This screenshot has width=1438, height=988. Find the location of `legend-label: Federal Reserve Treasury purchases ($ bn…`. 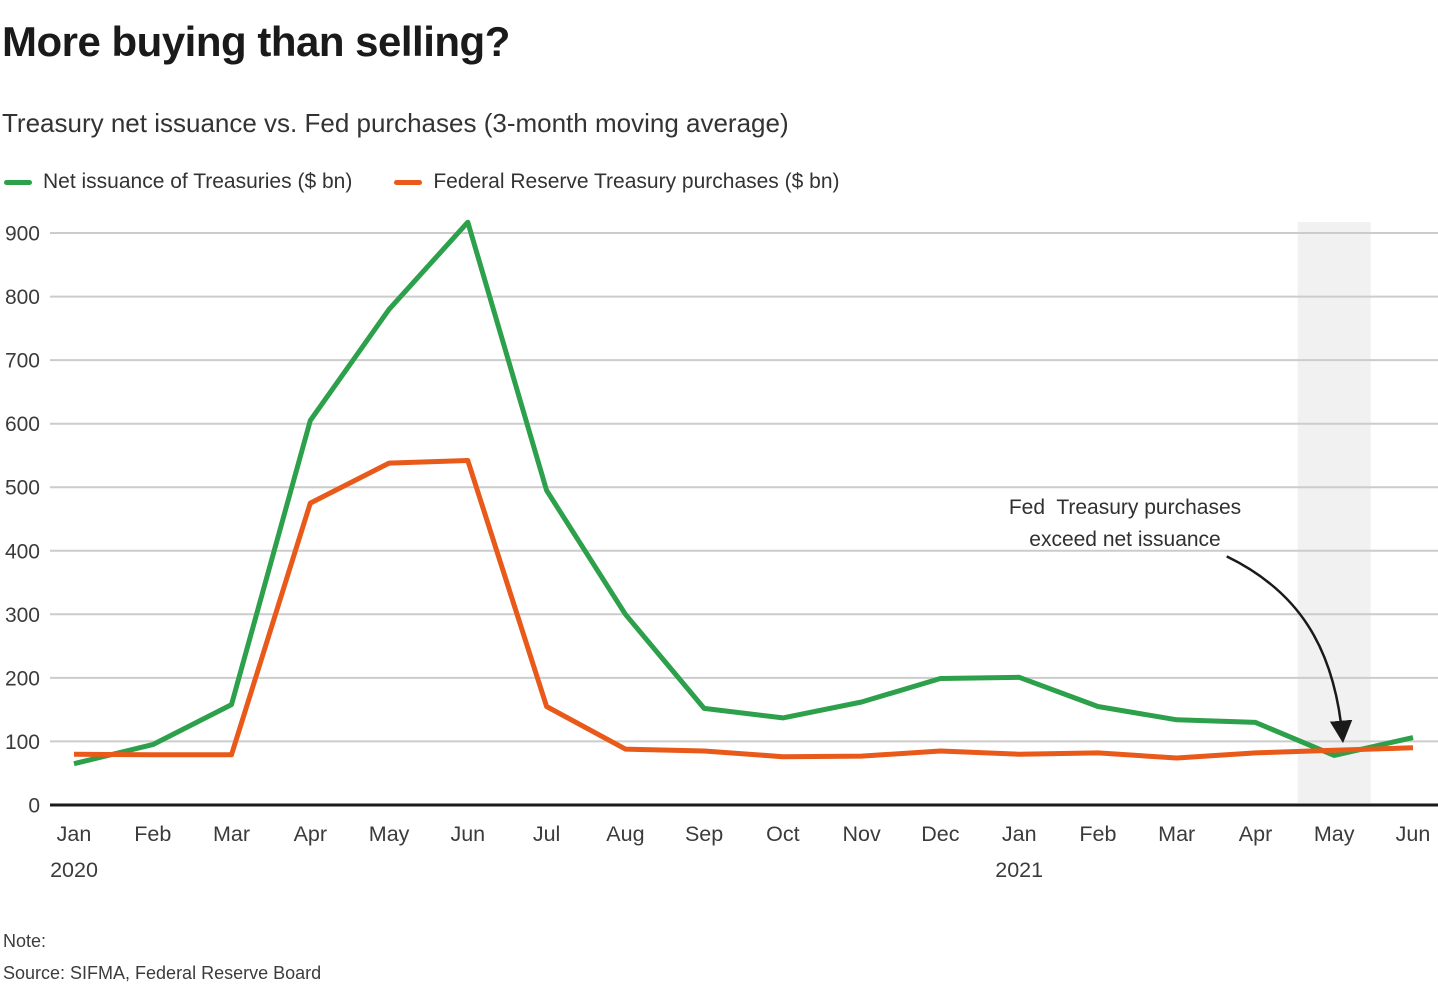

legend-label: Federal Reserve Treasury purchases ($ bn… is located at coordinates (636, 181).